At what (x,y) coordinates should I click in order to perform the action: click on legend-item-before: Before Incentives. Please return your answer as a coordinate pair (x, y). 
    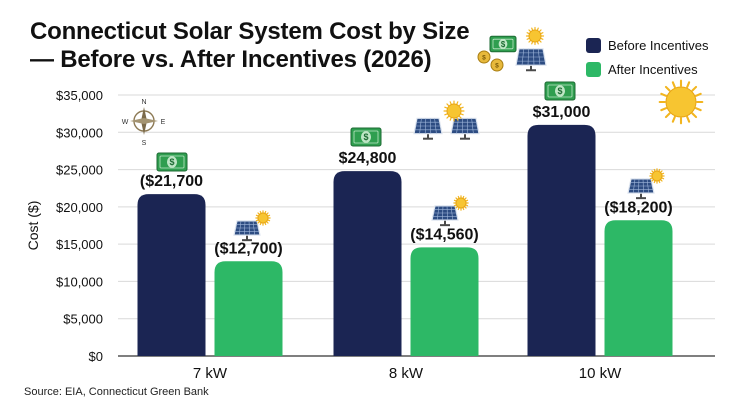
    Looking at the image, I should click on (647, 45).